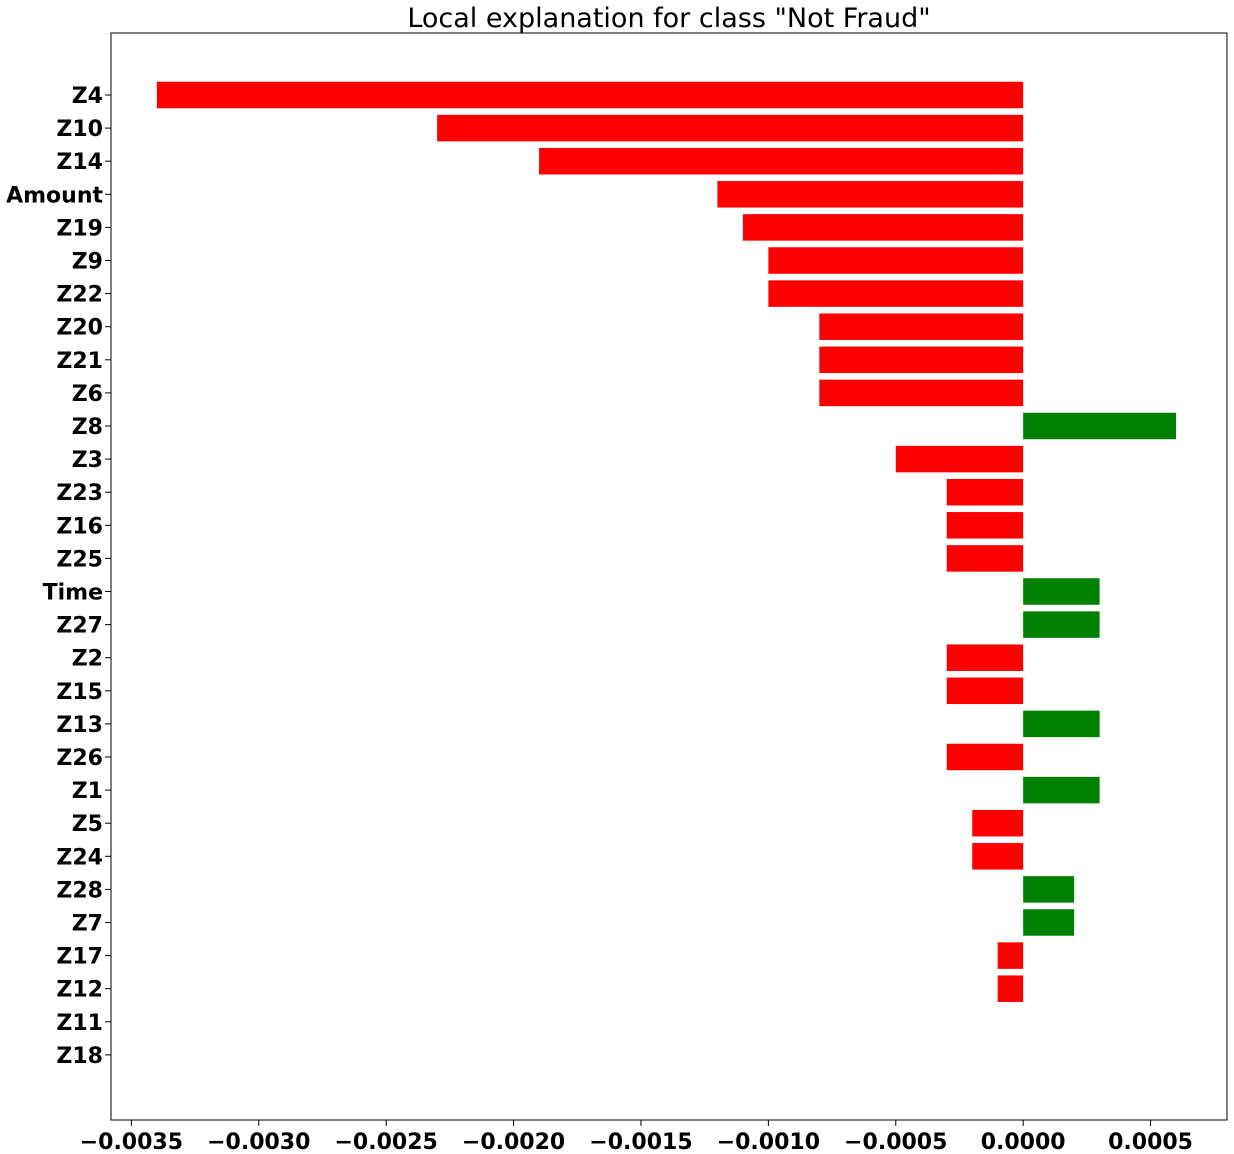 The image size is (1234, 1154). Describe the element at coordinates (1061, 624) in the screenshot. I see `bar-z27` at that location.